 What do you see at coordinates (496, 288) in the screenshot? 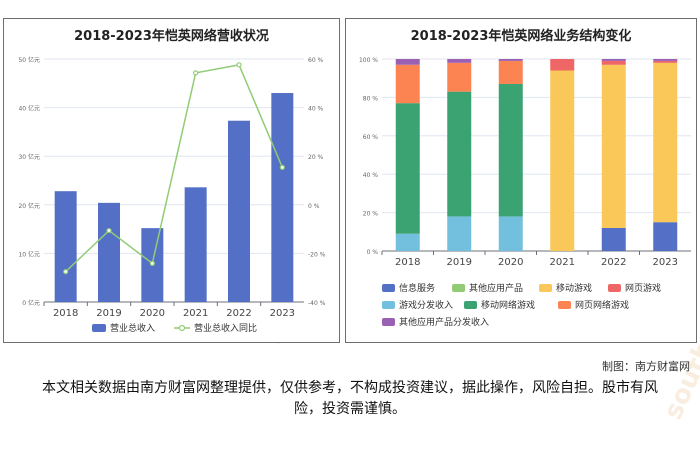
I see `legend-label: 其他应用产品` at bounding box center [496, 288].